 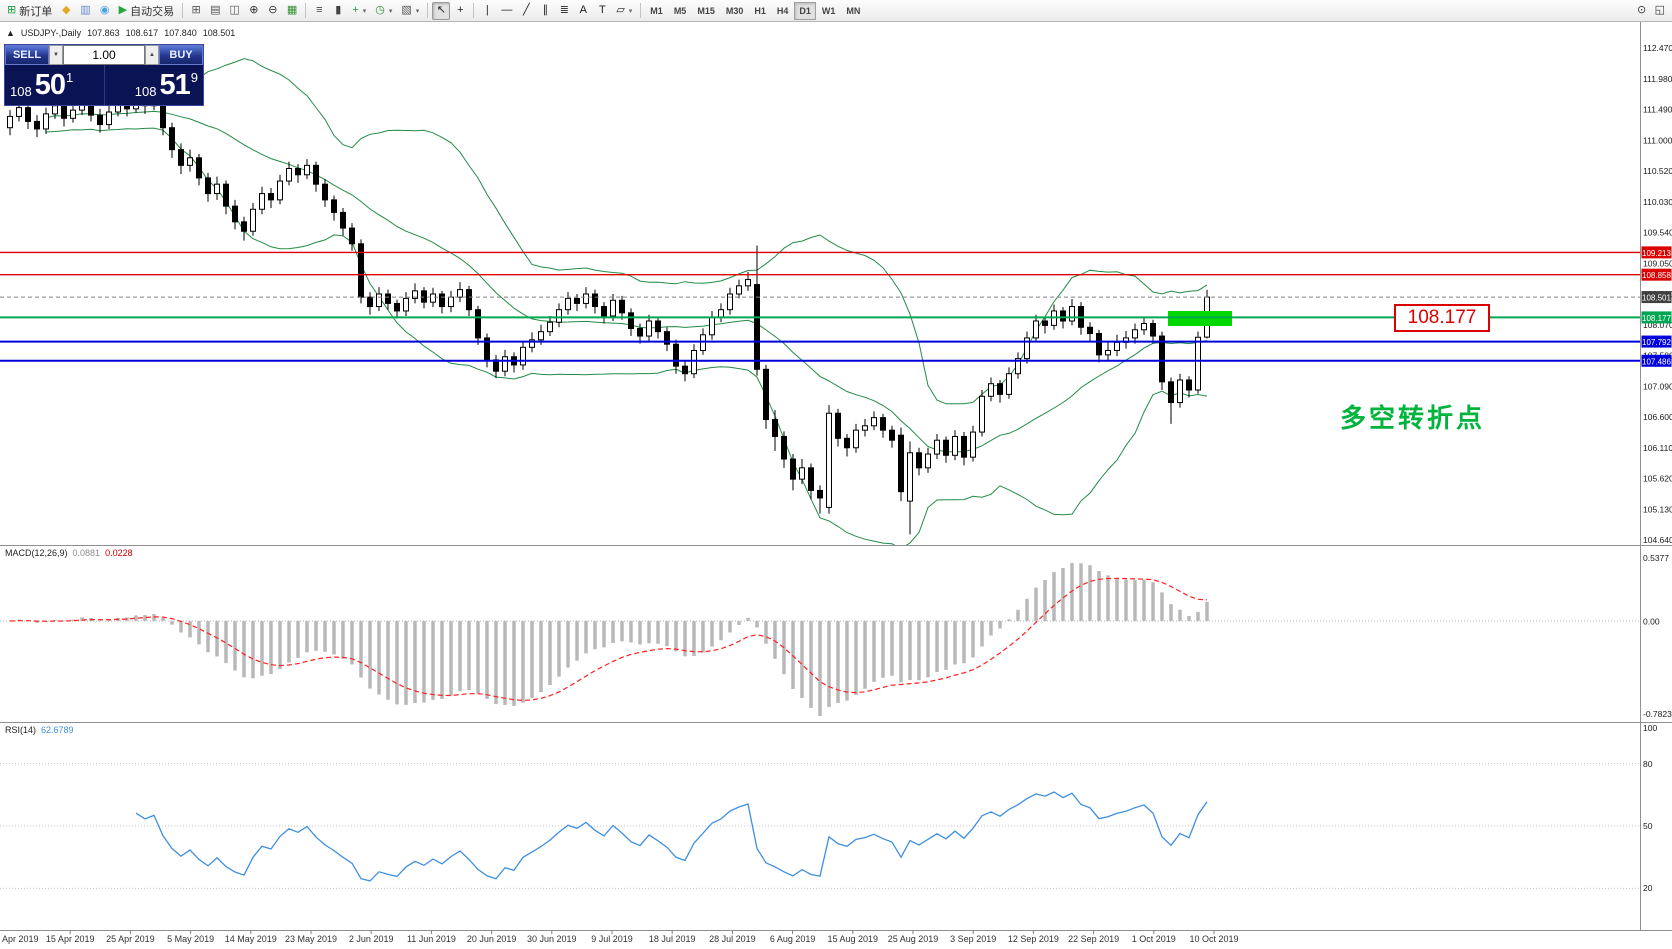 What do you see at coordinates (371, 939) in the screenshot?
I see `date-label: 2 Jun 2019` at bounding box center [371, 939].